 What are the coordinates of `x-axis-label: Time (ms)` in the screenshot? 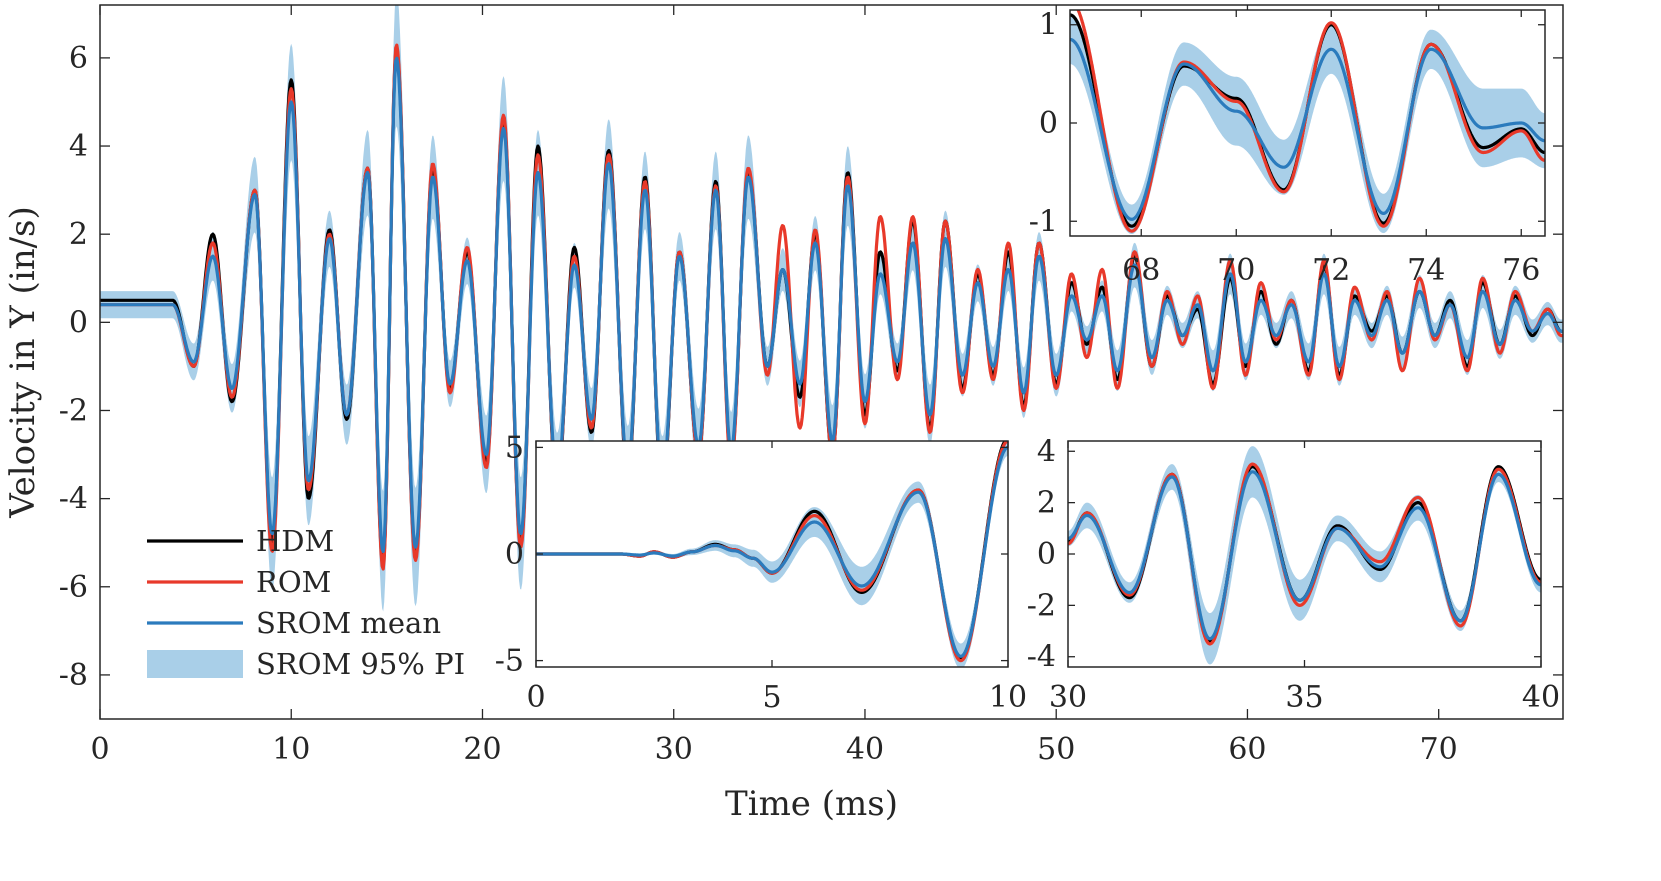 It's located at (811, 804).